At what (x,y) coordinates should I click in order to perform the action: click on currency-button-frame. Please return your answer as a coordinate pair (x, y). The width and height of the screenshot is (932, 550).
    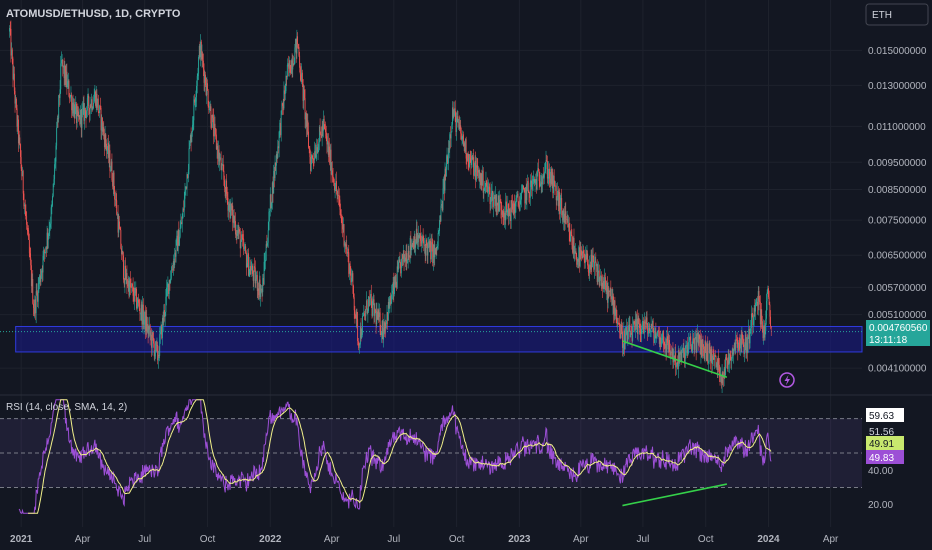
    Looking at the image, I should click on (897, 14).